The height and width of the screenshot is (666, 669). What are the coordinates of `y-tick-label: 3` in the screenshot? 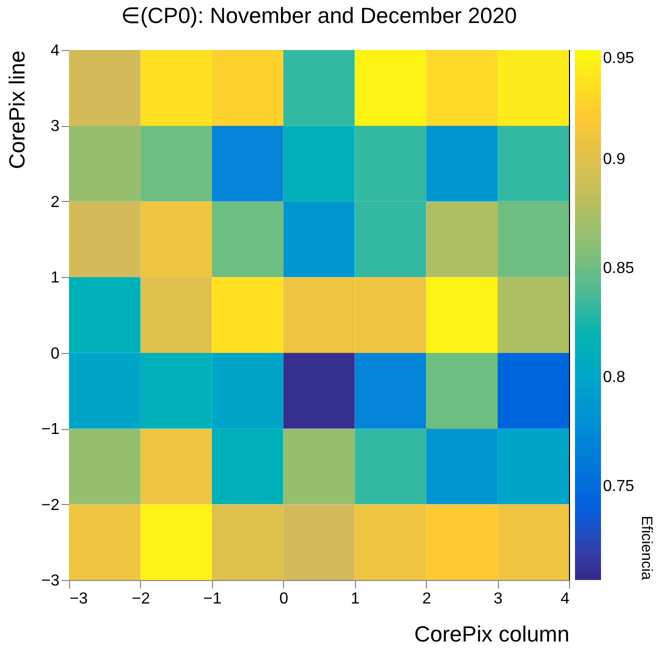 It's located at (55, 127).